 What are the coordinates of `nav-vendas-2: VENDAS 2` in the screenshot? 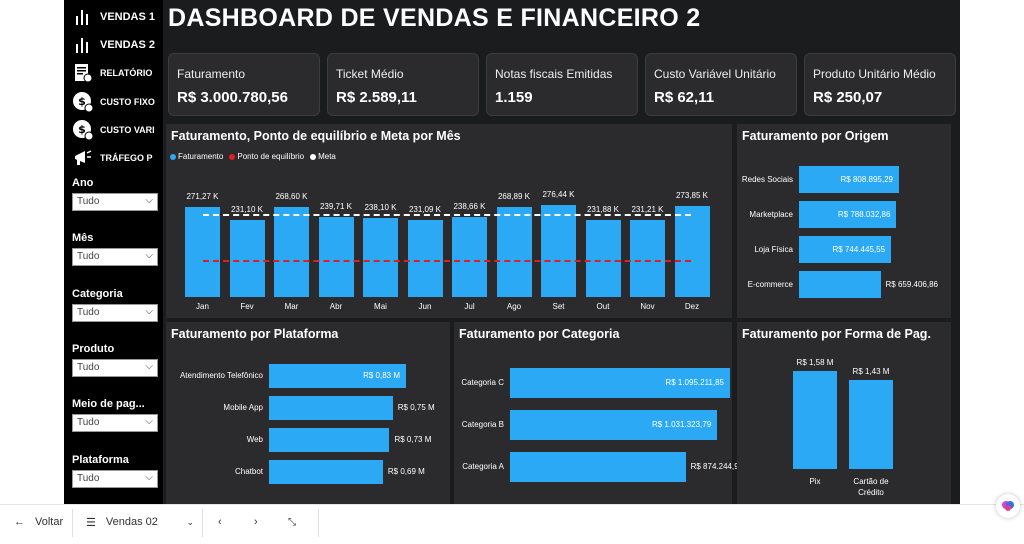 It's located at (113, 45).